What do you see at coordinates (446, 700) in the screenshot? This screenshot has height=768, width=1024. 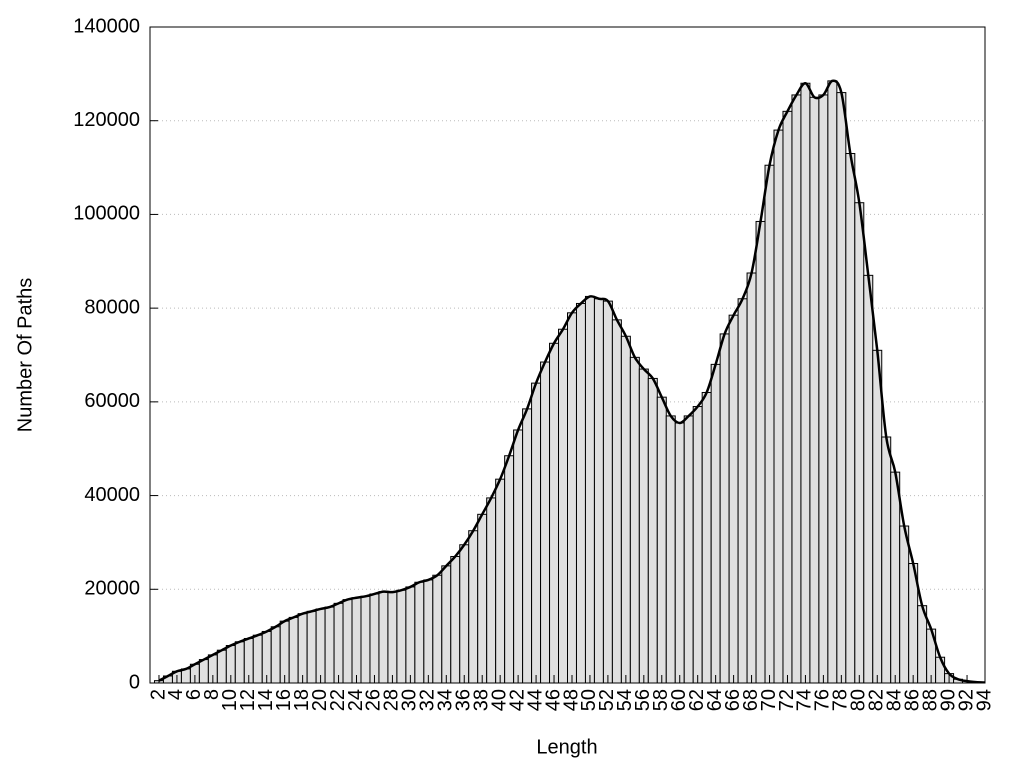 I see `x-tick-label: 34` at bounding box center [446, 700].